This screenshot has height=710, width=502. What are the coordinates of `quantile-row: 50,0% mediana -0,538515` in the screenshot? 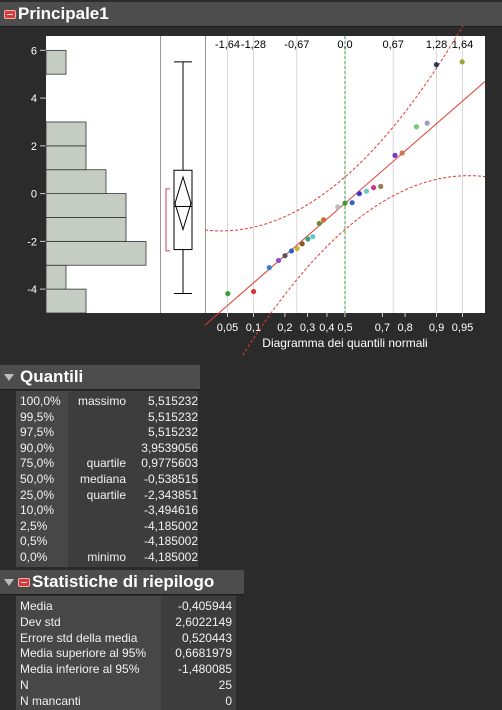 It's located at (107, 479).